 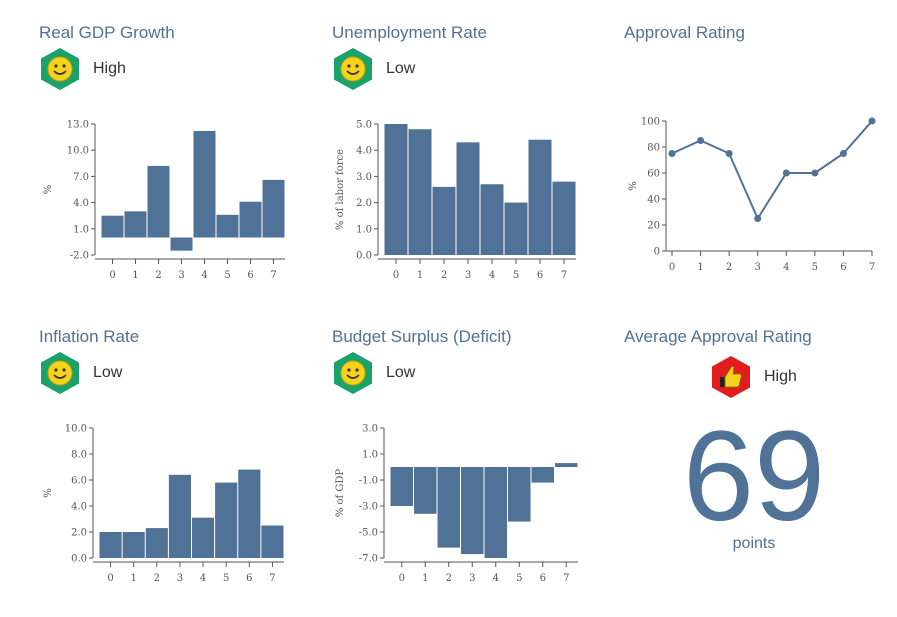 I want to click on y-tick-label: -5.0, so click(x=368, y=533).